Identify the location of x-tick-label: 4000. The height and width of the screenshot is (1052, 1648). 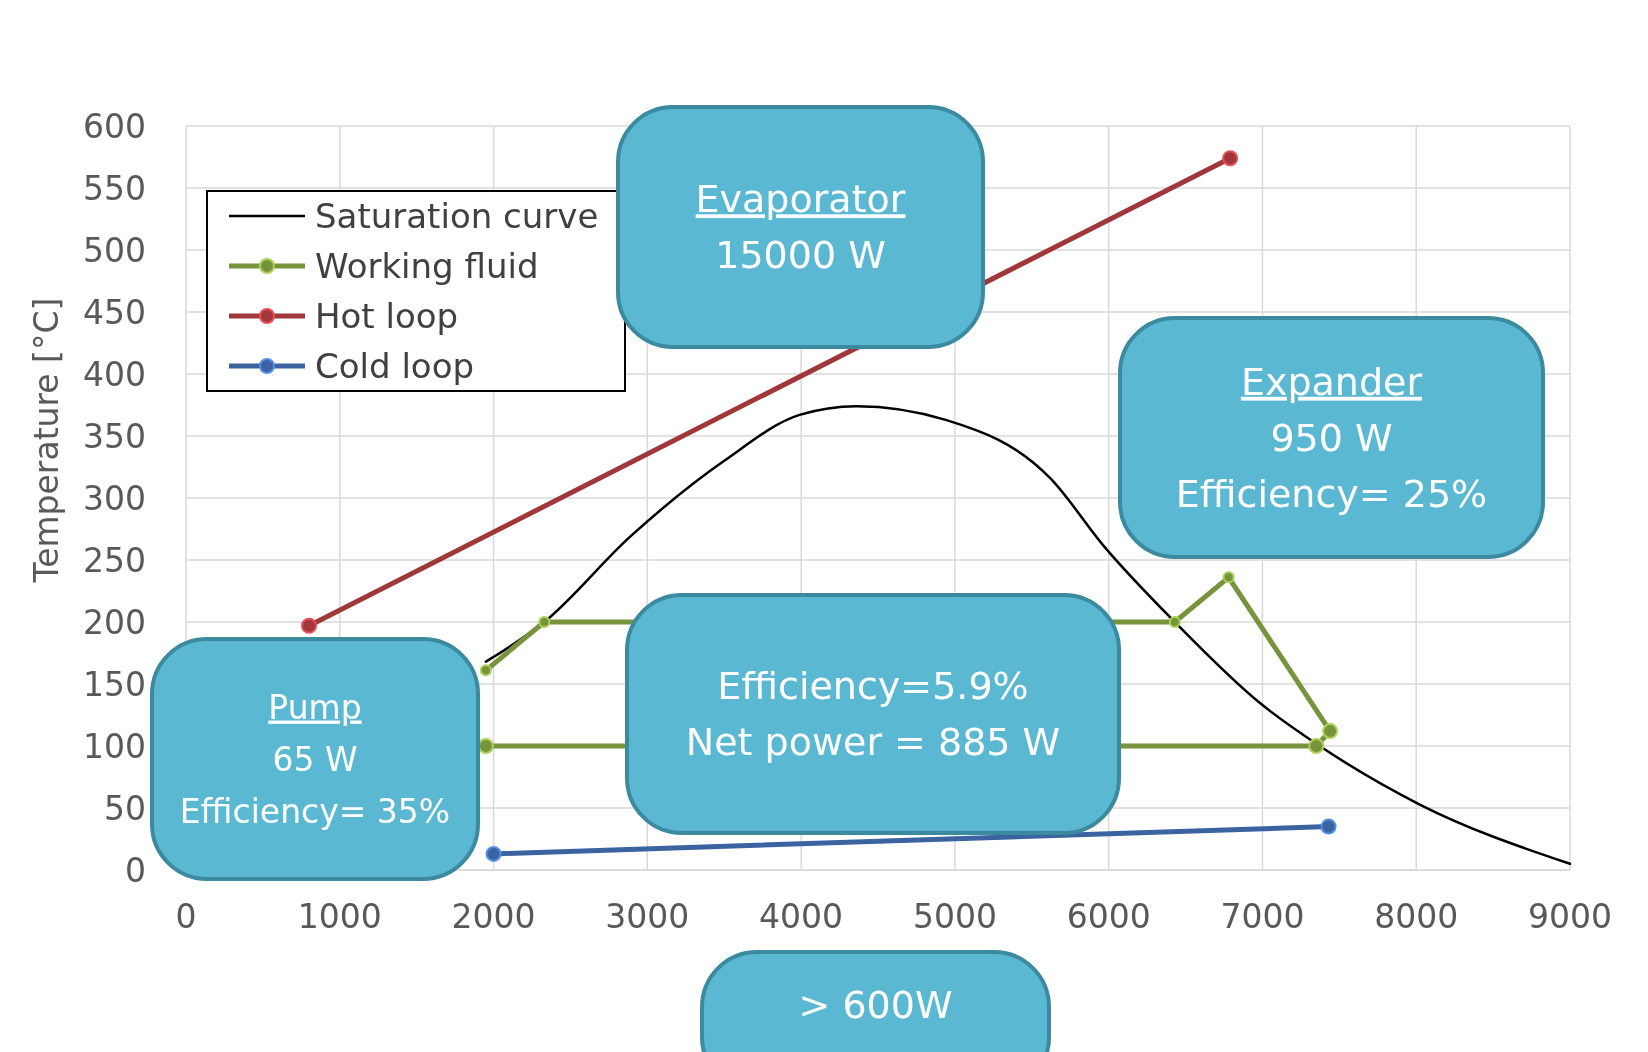
(801, 916).